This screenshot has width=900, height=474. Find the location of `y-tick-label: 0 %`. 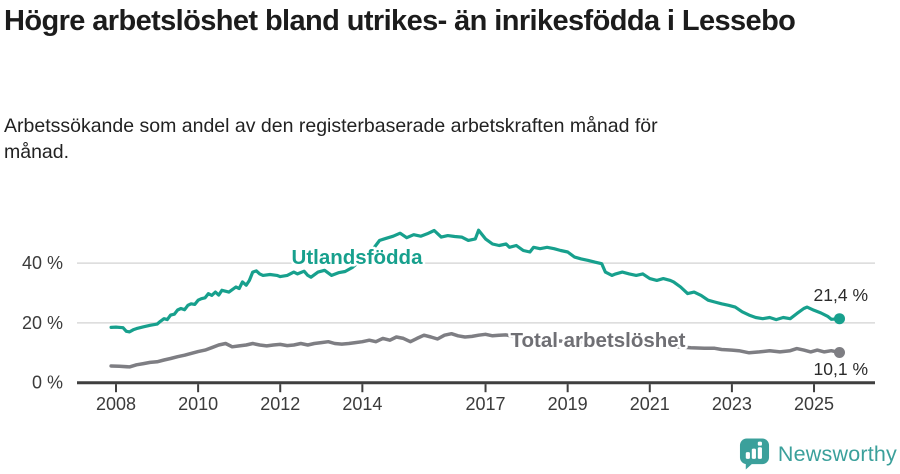

y-tick-label: 0 % is located at coordinates (47, 383).